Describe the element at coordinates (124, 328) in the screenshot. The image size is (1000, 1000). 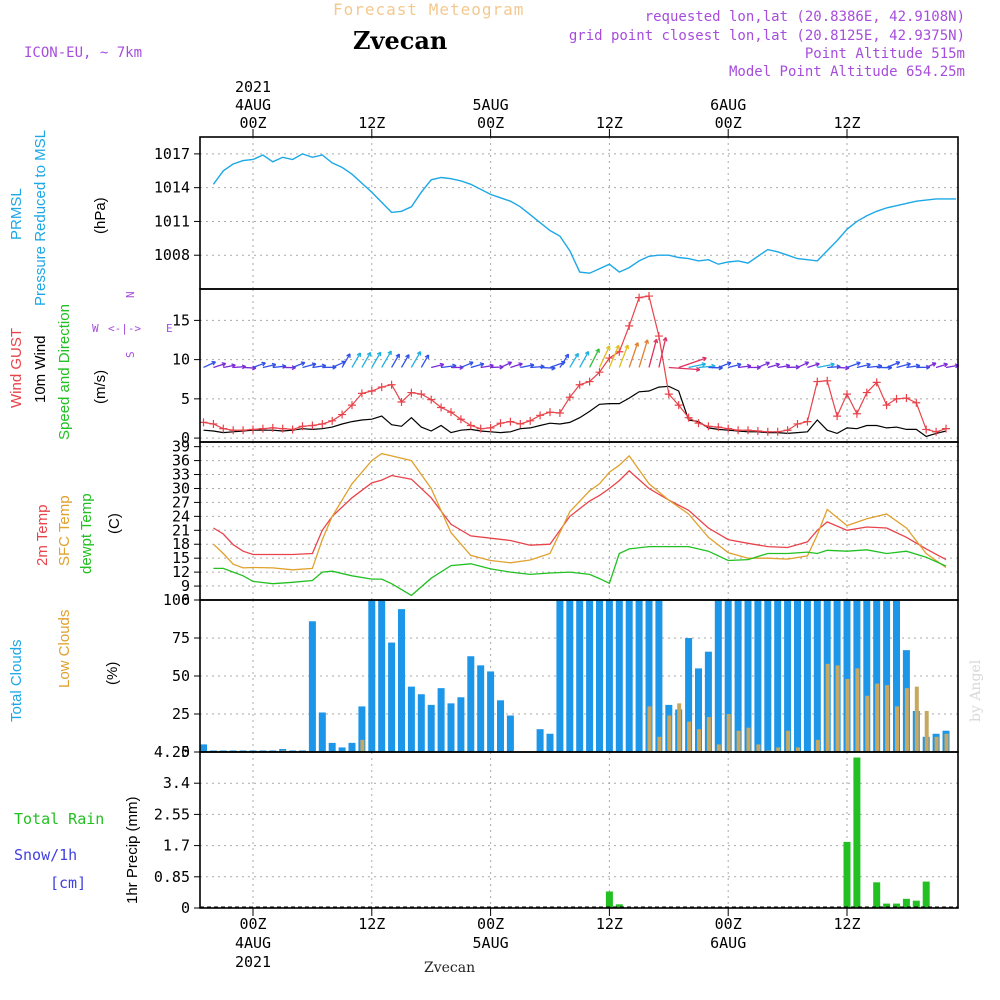
I see `compass-arrow: <-|->` at that location.